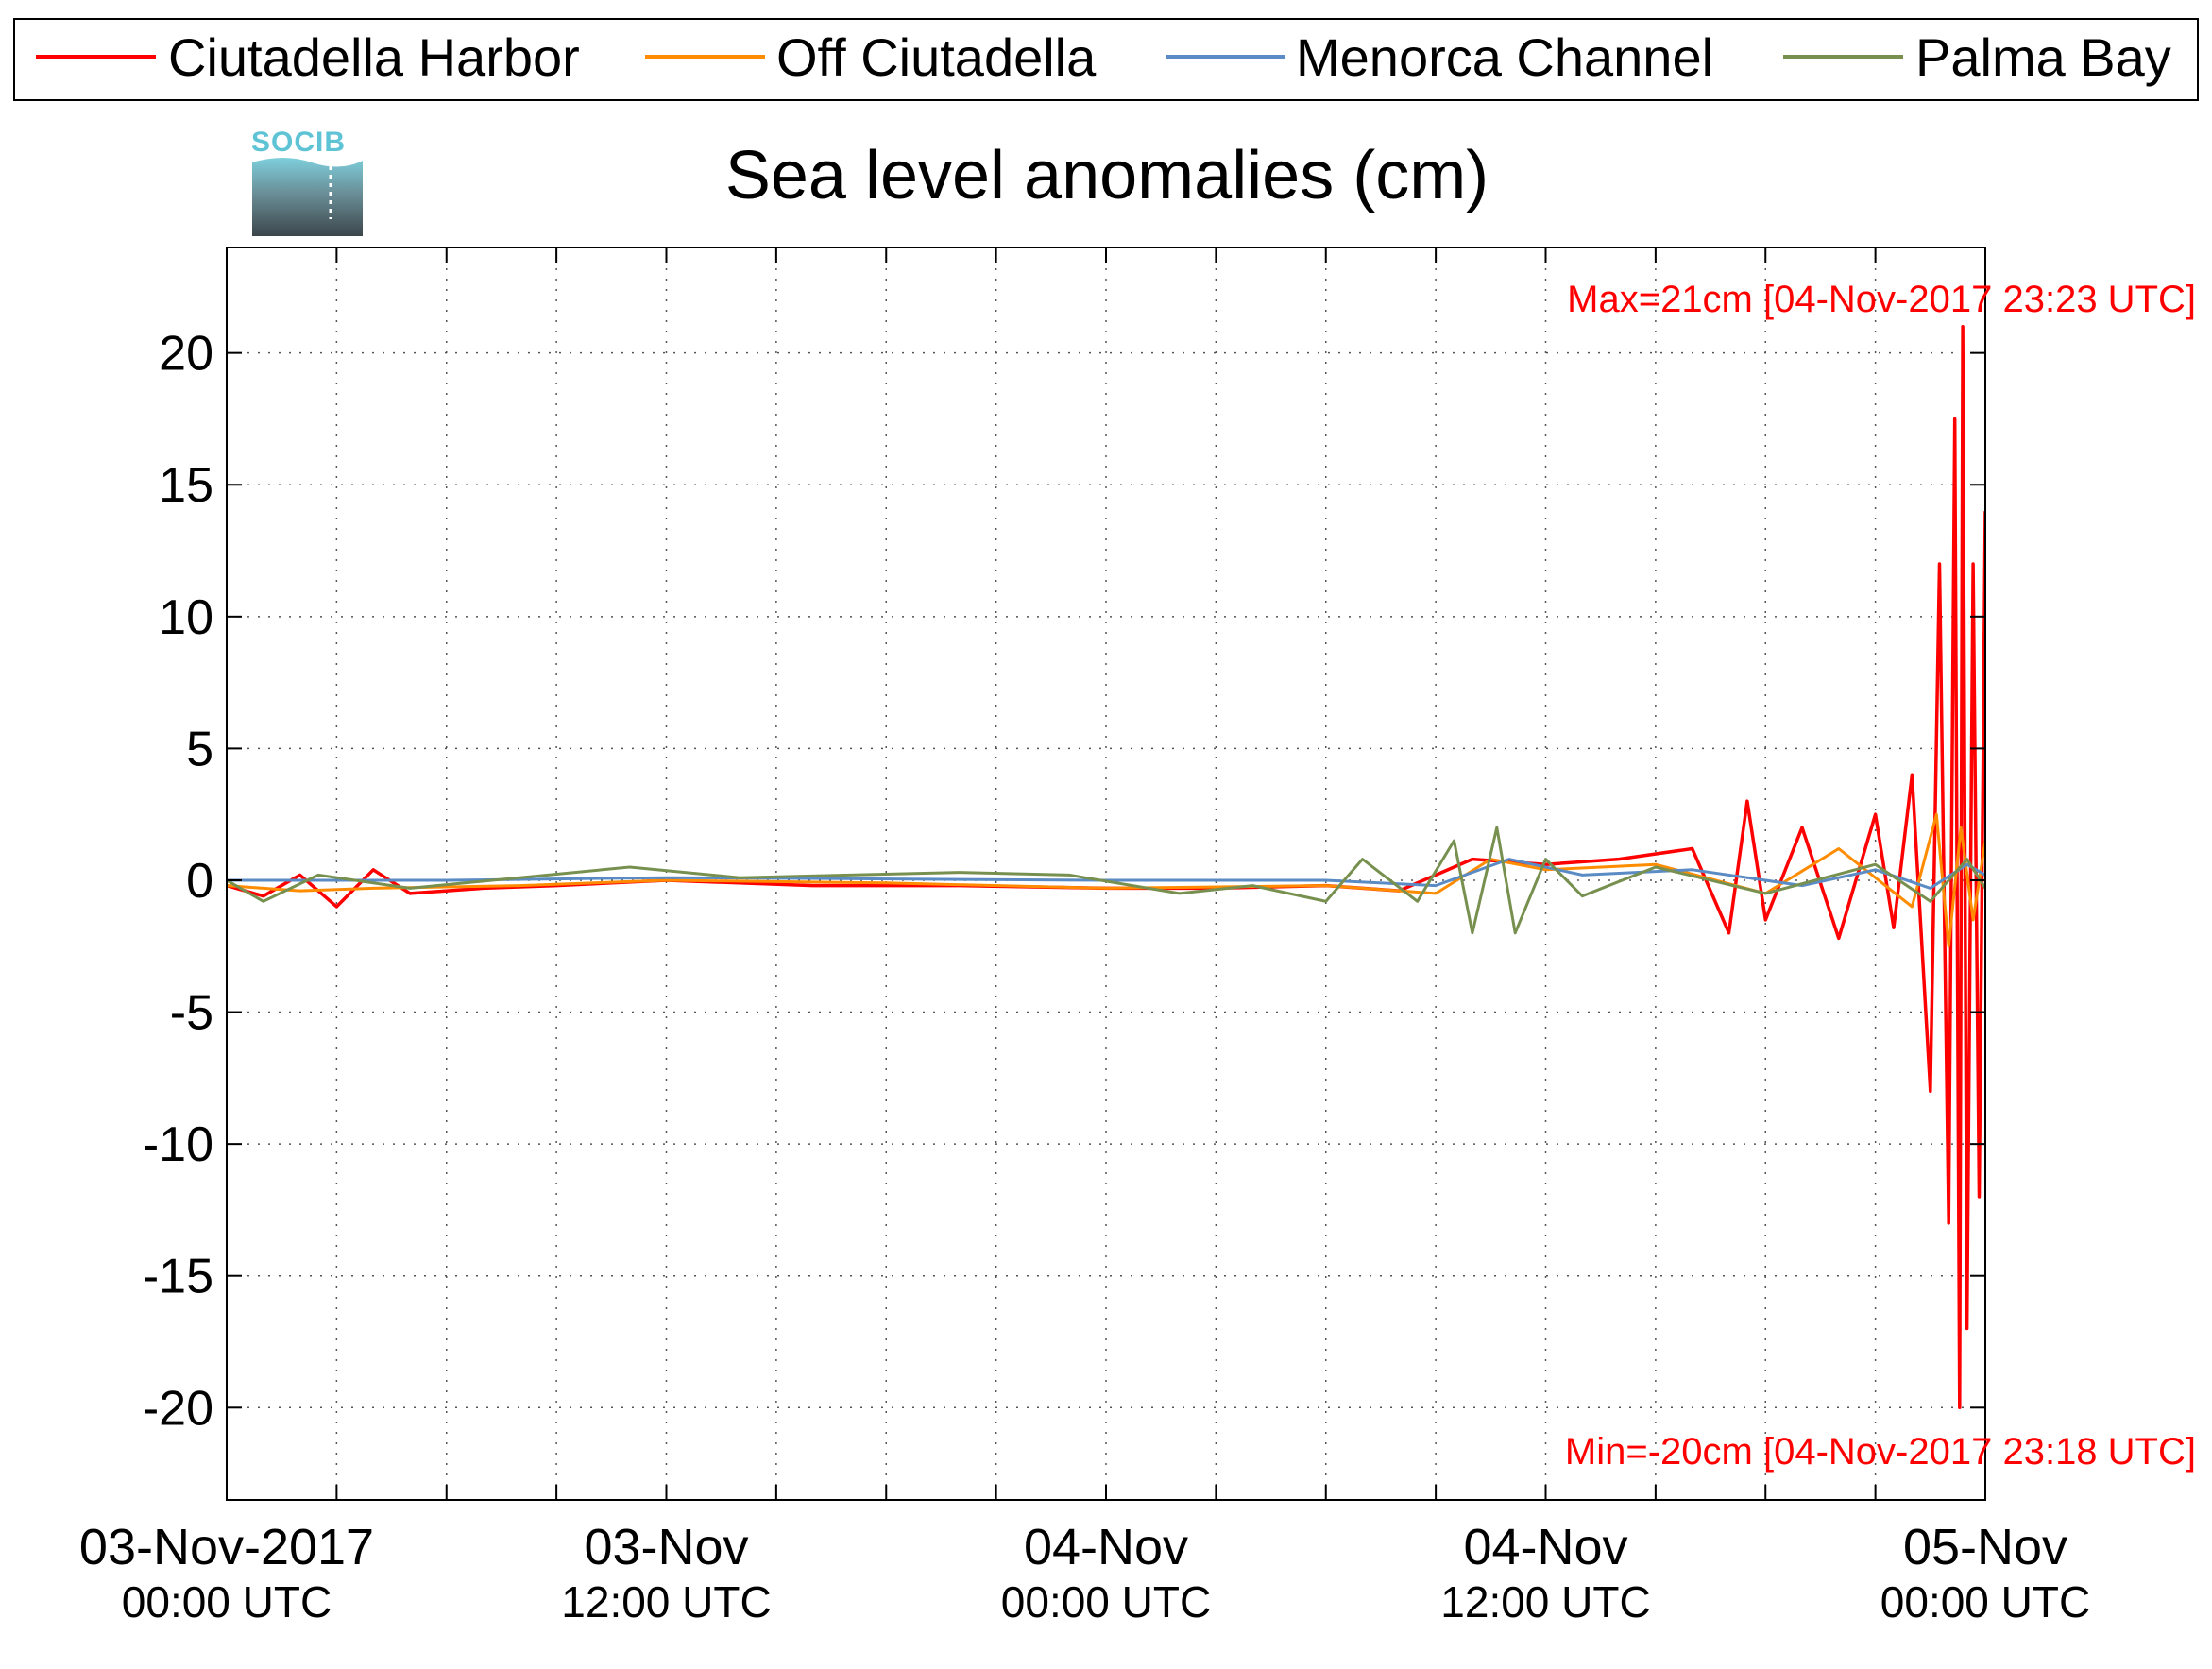 This screenshot has width=2212, height=1669. Describe the element at coordinates (1881, 299) in the screenshot. I see `max-annotation: Max=21cm [04-Nov-2017 23:23 UTC]` at that location.